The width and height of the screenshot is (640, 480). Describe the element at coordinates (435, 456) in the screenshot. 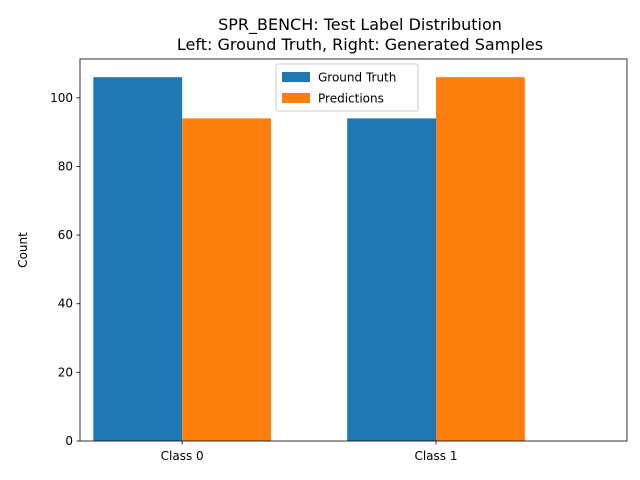

I see `x-tick-label: Class 1` at that location.